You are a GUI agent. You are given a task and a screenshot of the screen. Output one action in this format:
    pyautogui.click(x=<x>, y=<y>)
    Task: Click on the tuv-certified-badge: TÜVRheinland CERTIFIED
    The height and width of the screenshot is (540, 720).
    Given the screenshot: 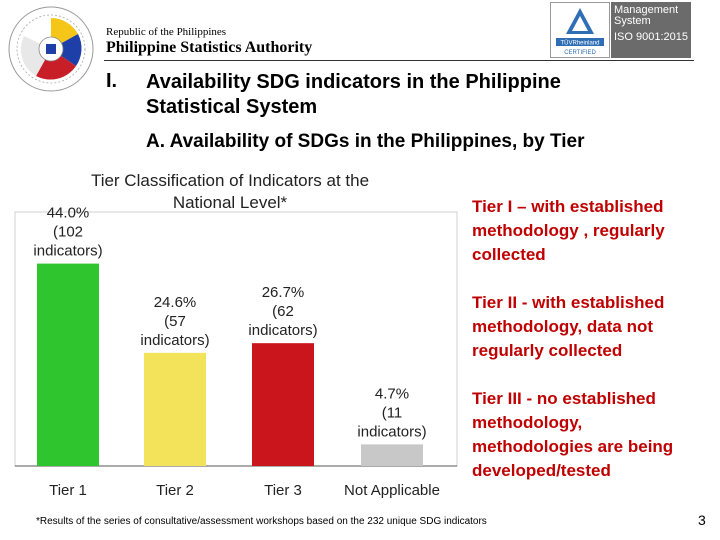 What is the action you would take?
    pyautogui.click(x=580, y=30)
    